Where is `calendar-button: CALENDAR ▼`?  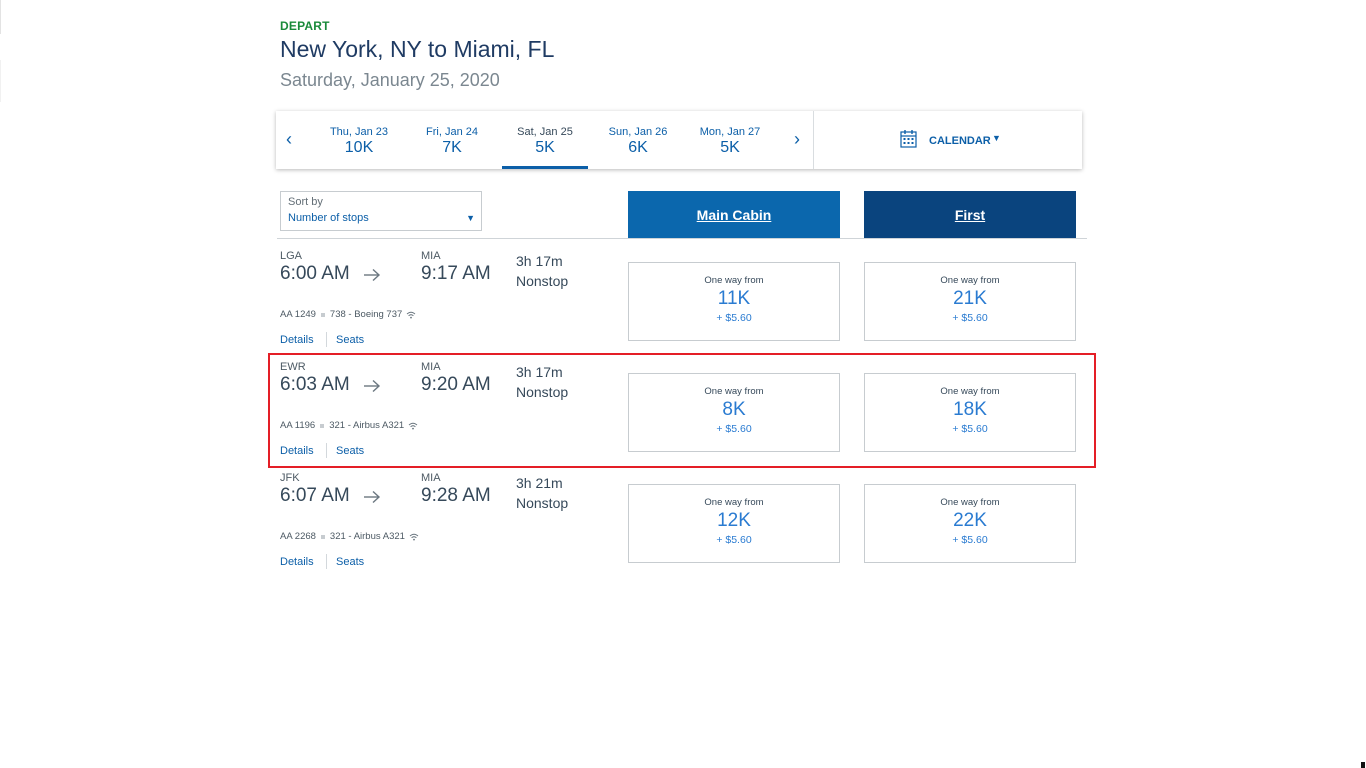 calendar-button: CALENDAR ▼ is located at coordinates (948, 140).